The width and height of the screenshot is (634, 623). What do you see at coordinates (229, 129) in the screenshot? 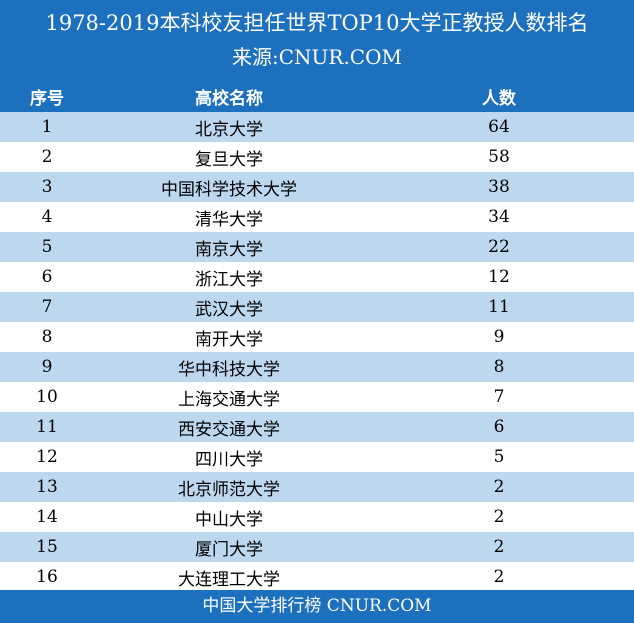
I see `university-name-cell: 北京大学` at bounding box center [229, 129].